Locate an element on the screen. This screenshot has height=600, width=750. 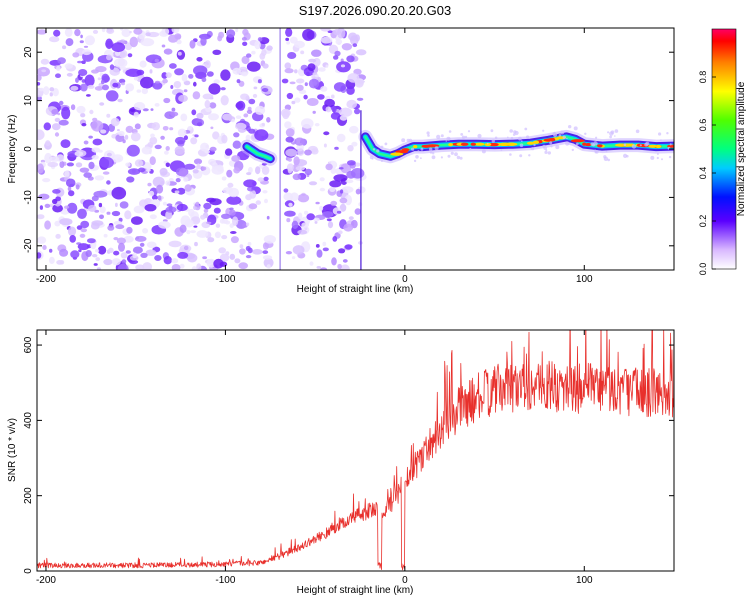
x-tick-label: 100 is located at coordinates (584, 279).